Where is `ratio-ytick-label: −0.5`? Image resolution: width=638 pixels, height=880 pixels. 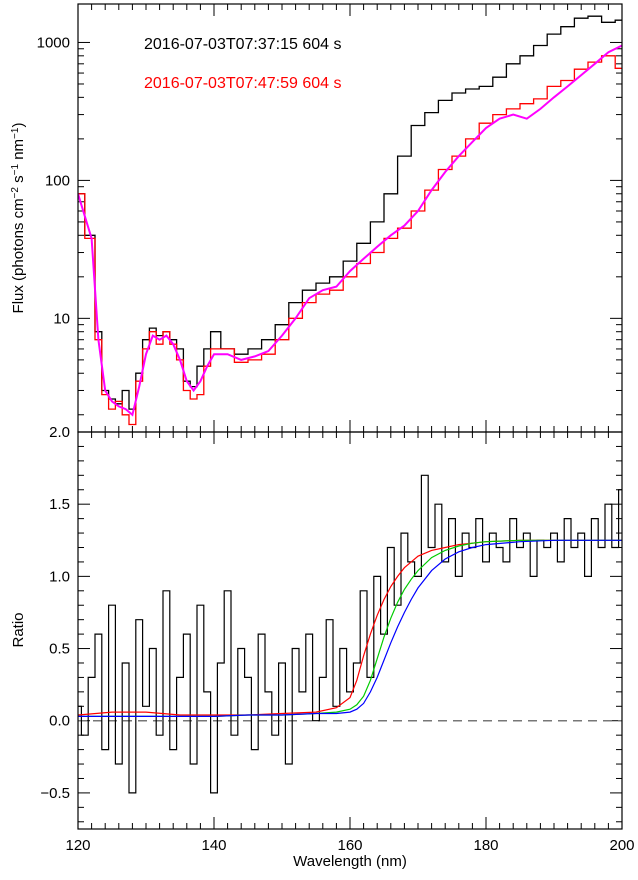
ratio-ytick-label: −0.5 is located at coordinates (55, 793).